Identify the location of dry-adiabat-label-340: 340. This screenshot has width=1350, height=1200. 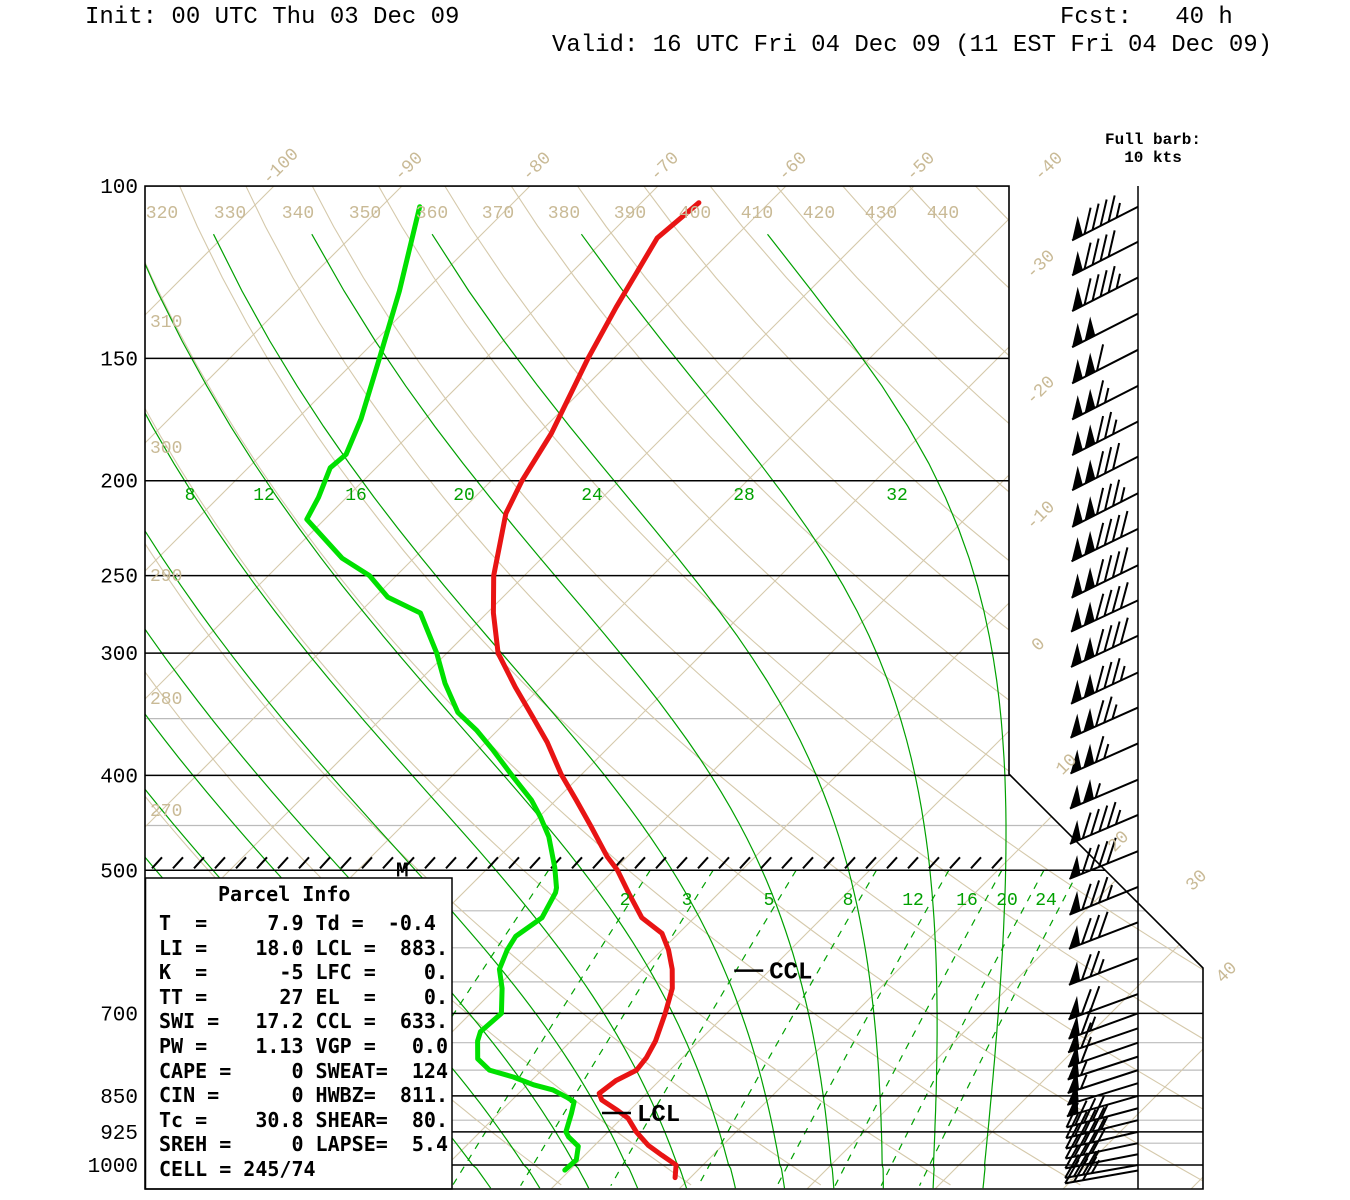
(298, 214).